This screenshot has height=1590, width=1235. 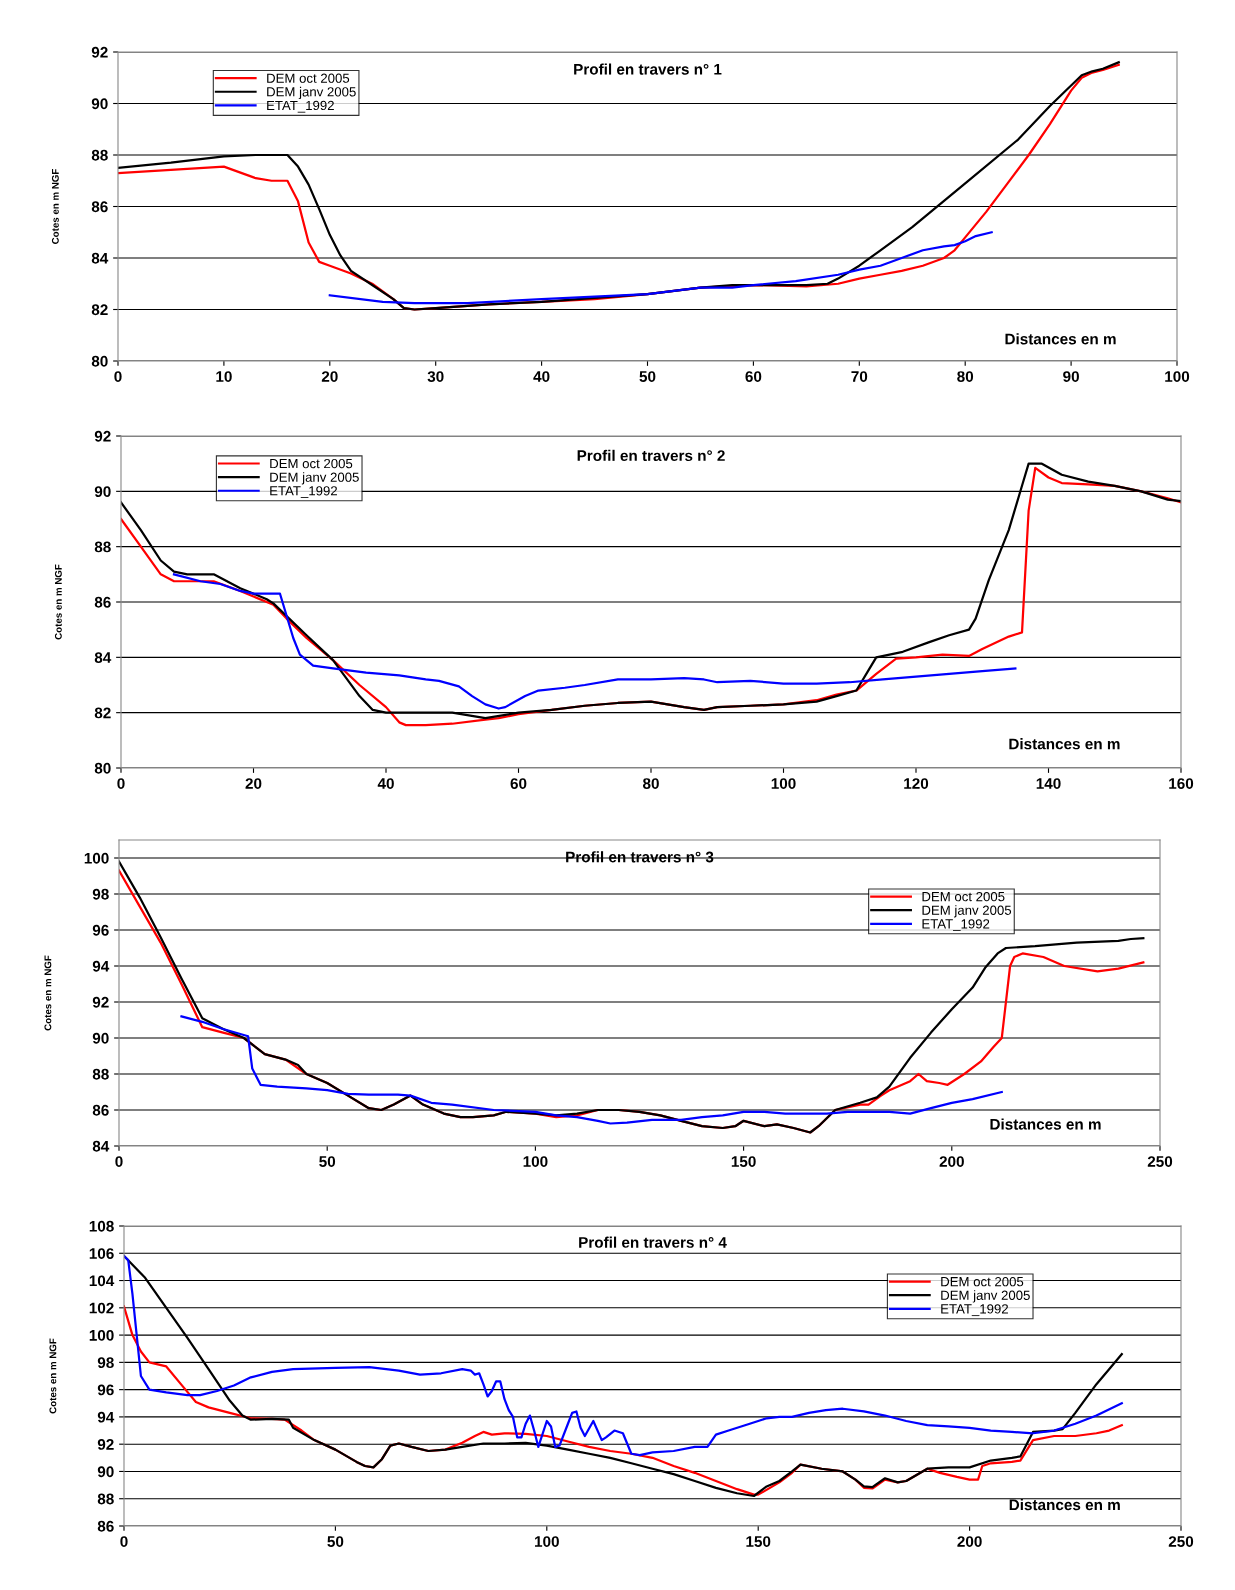 What do you see at coordinates (653, 1242) in the screenshot?
I see `text: Profil en travers n° 4` at bounding box center [653, 1242].